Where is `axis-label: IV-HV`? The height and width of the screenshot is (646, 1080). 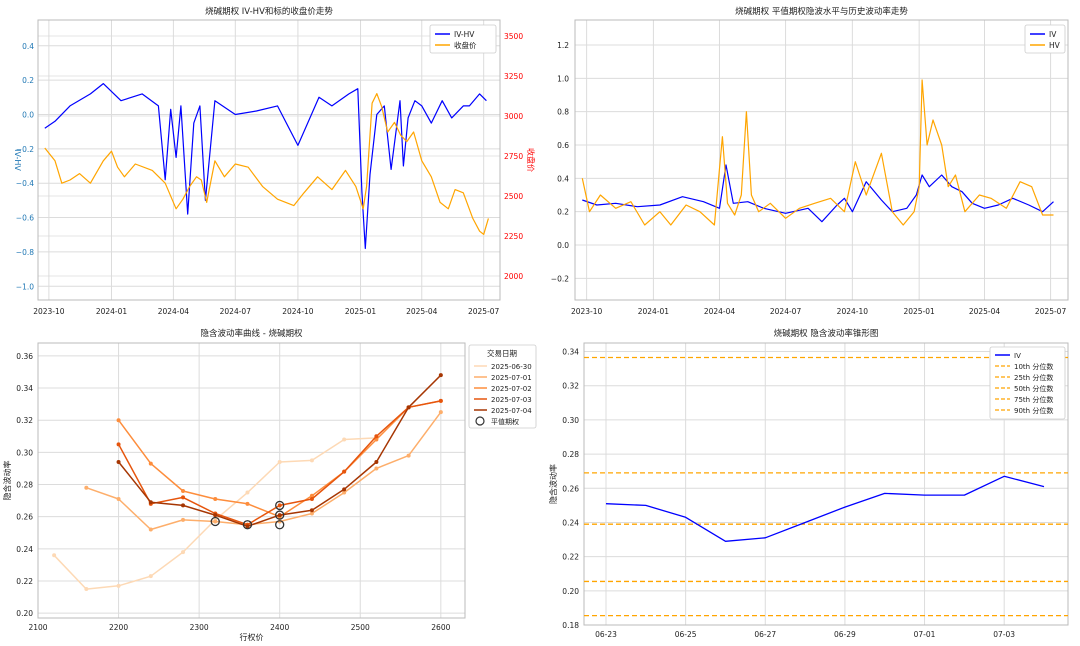
axis-label: IV-HV is located at coordinates (17, 160).